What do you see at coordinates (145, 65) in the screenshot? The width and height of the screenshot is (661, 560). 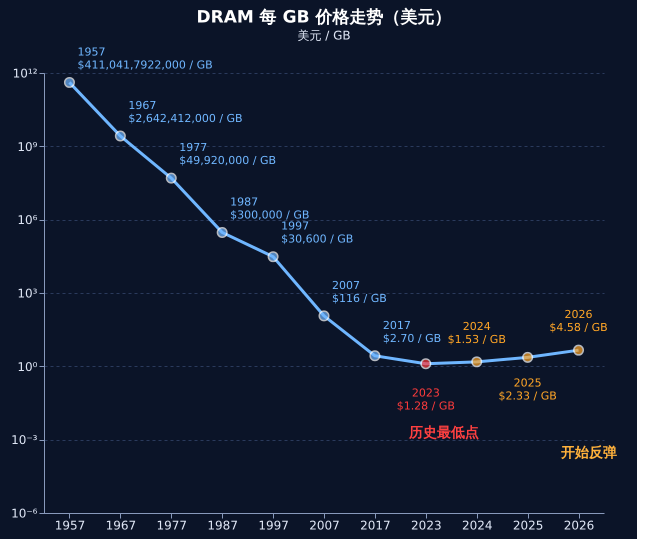 I see `data-label: $411,041,7922,000 / GB` at bounding box center [145, 65].